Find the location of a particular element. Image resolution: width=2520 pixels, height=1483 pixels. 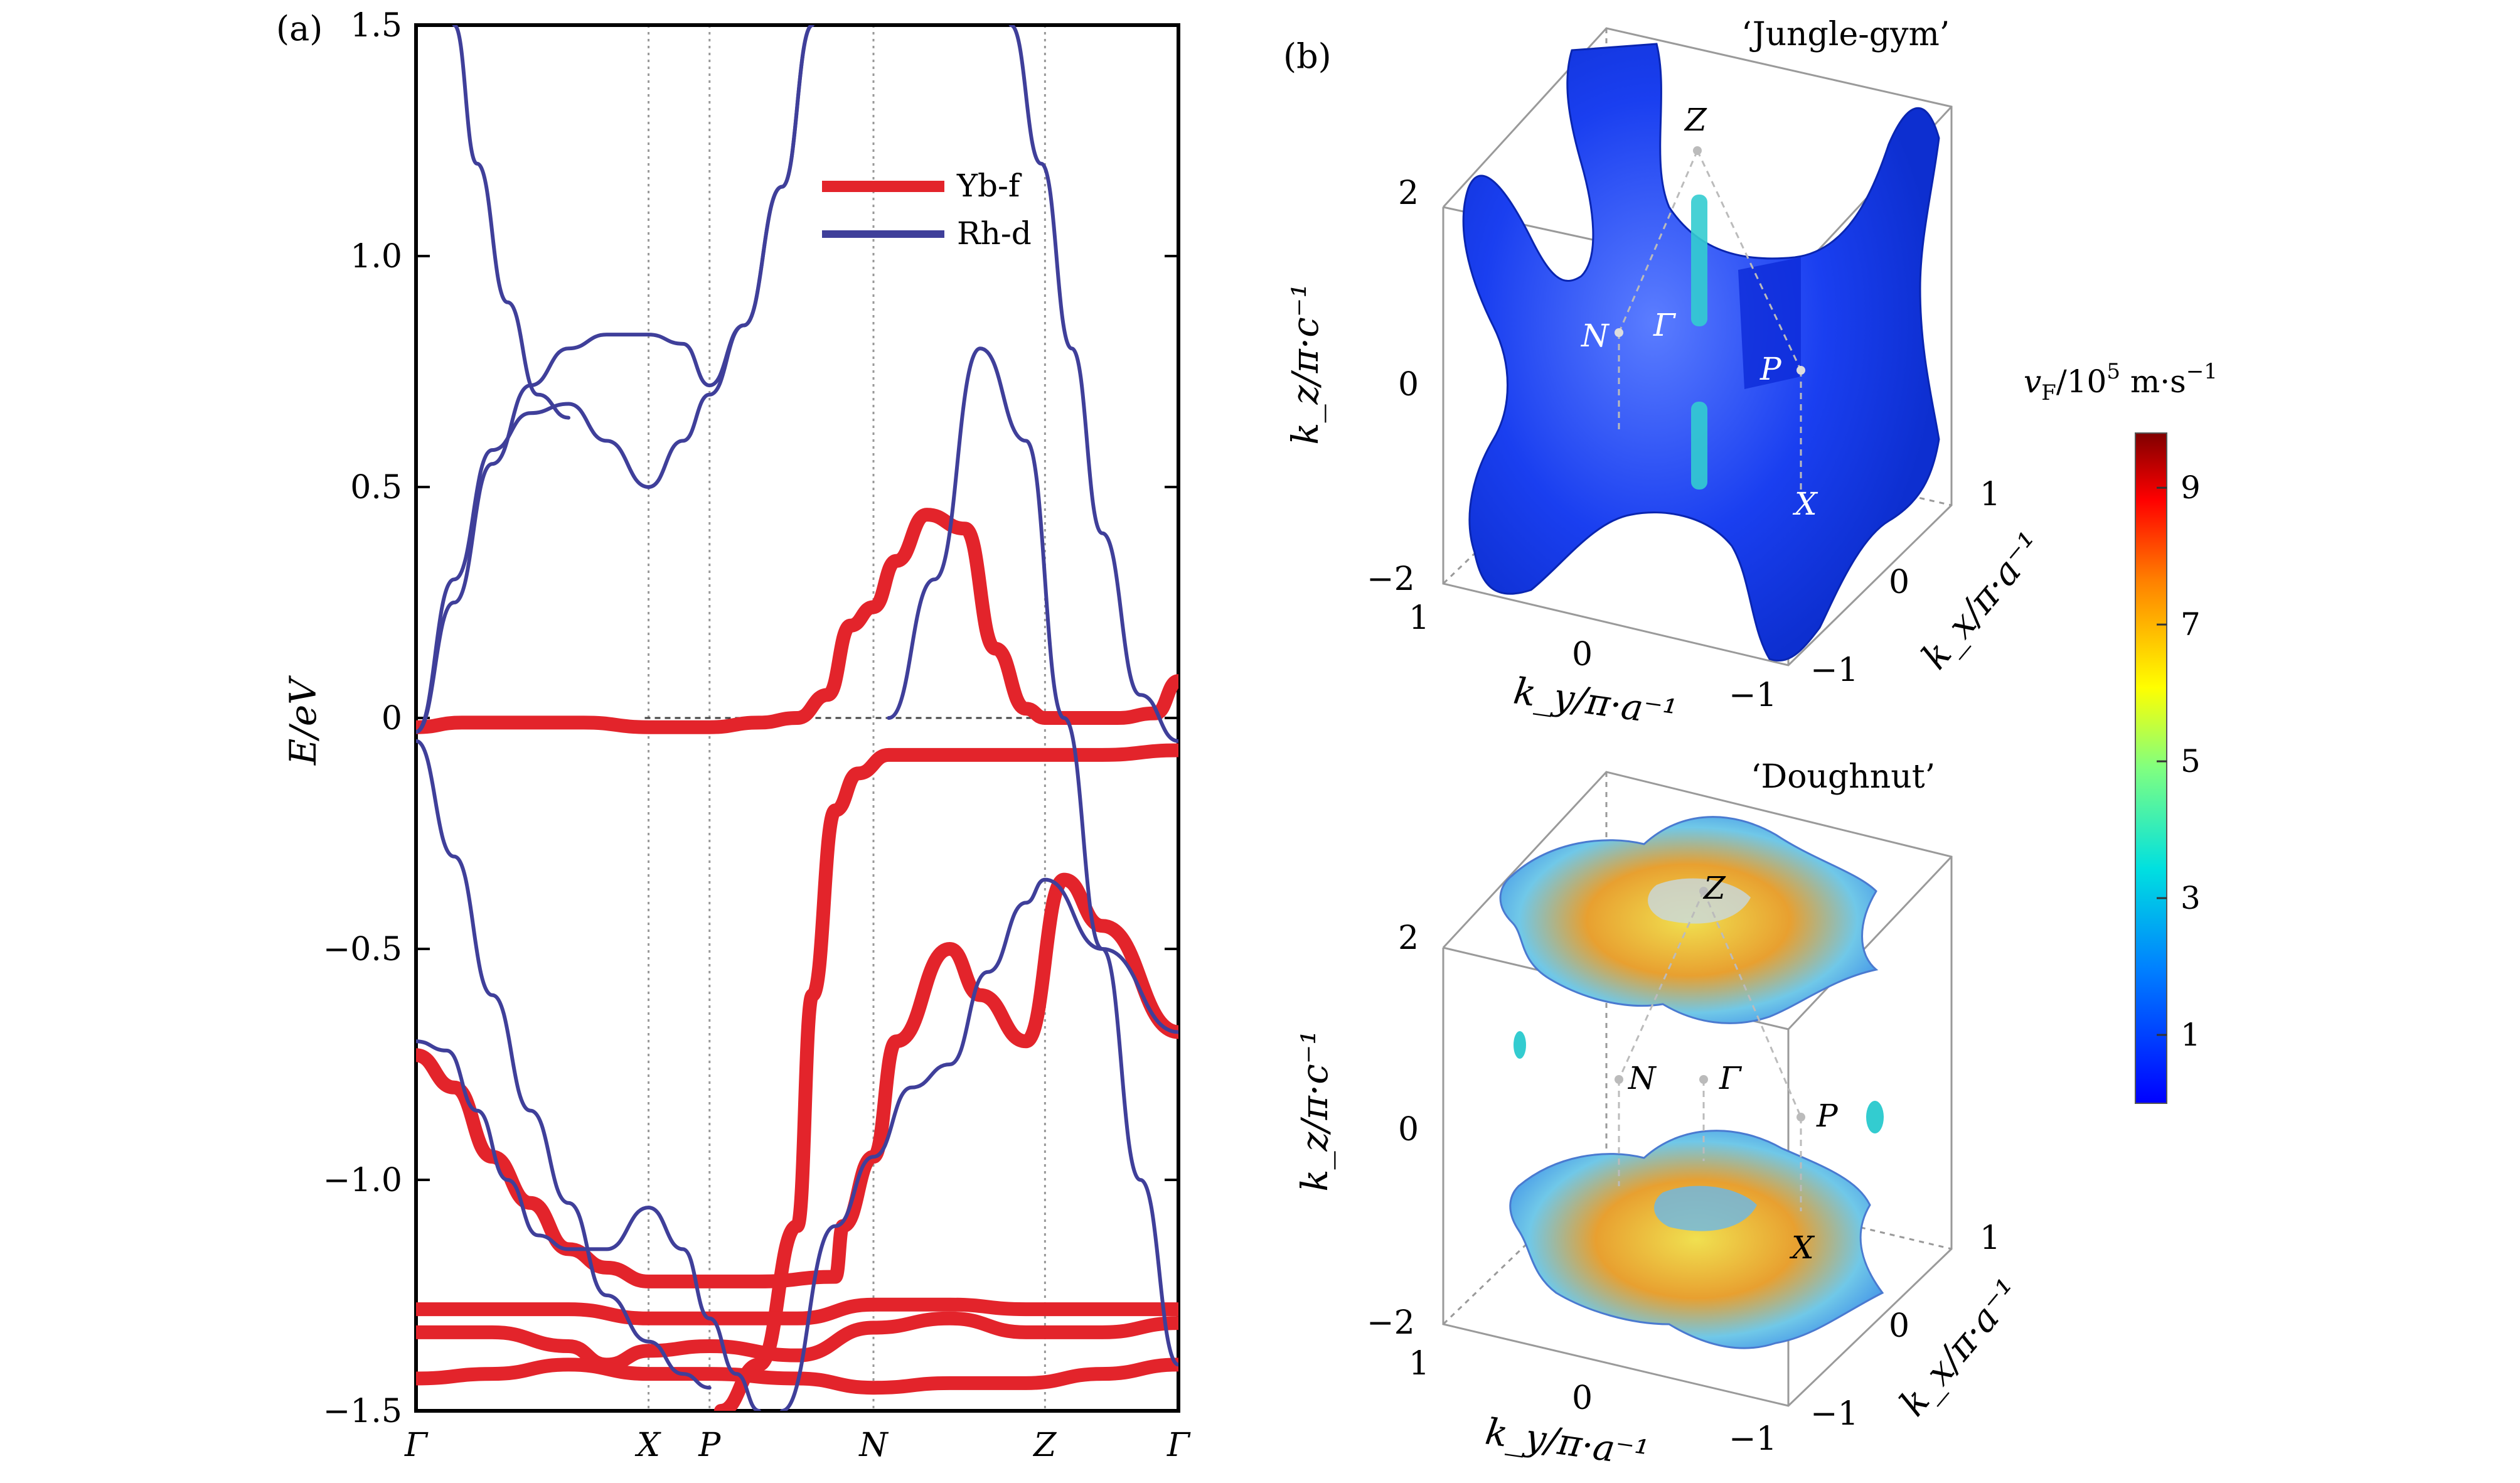

jungle-gym-cyan-tube-lower is located at coordinates (1699, 446).